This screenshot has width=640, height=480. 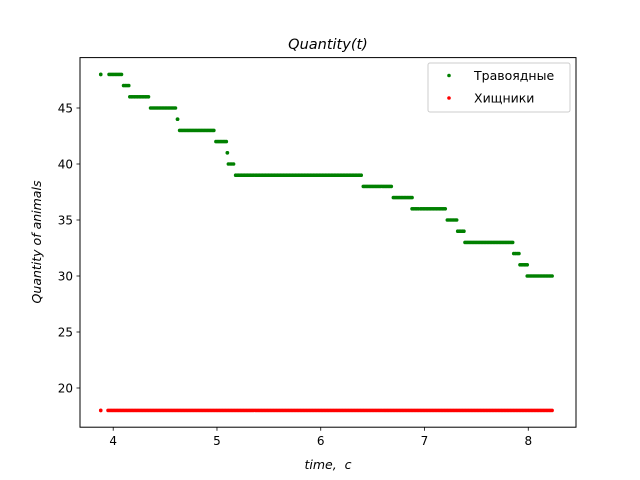 I want to click on y-tick-label: 25, so click(x=65, y=333).